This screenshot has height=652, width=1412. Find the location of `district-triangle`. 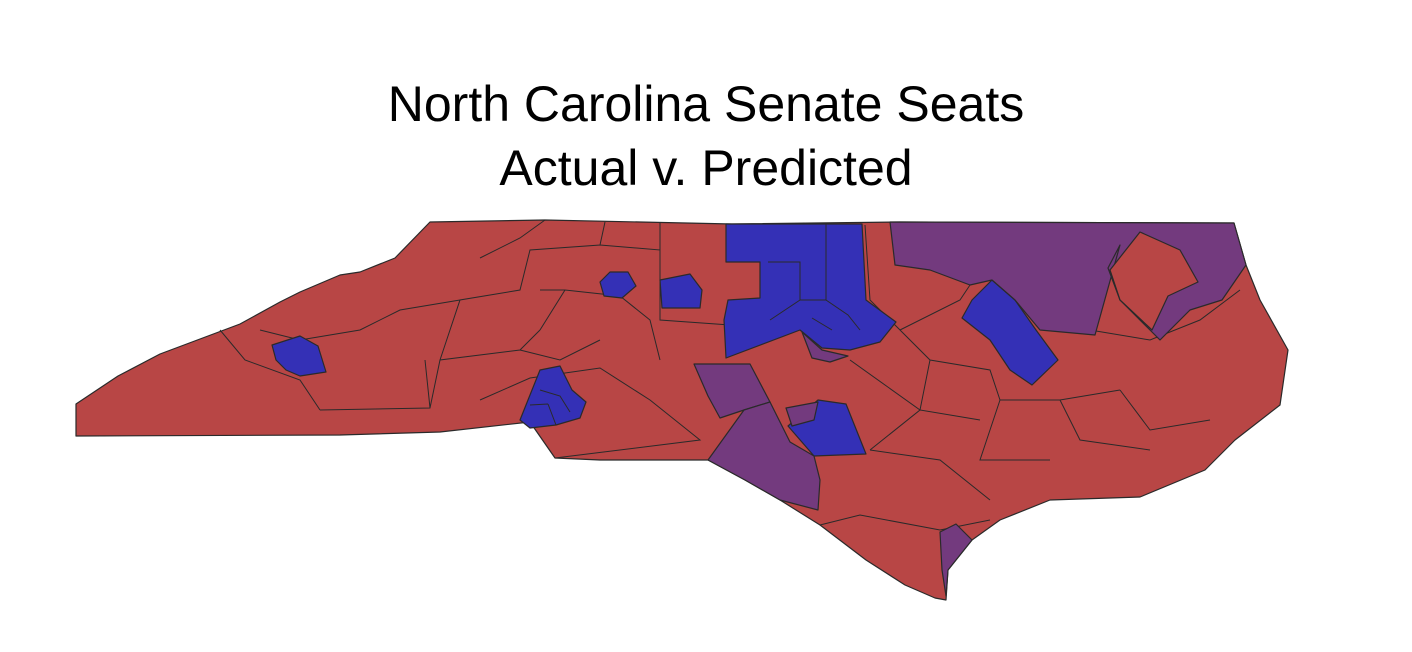

district-triangle is located at coordinates (810, 291).